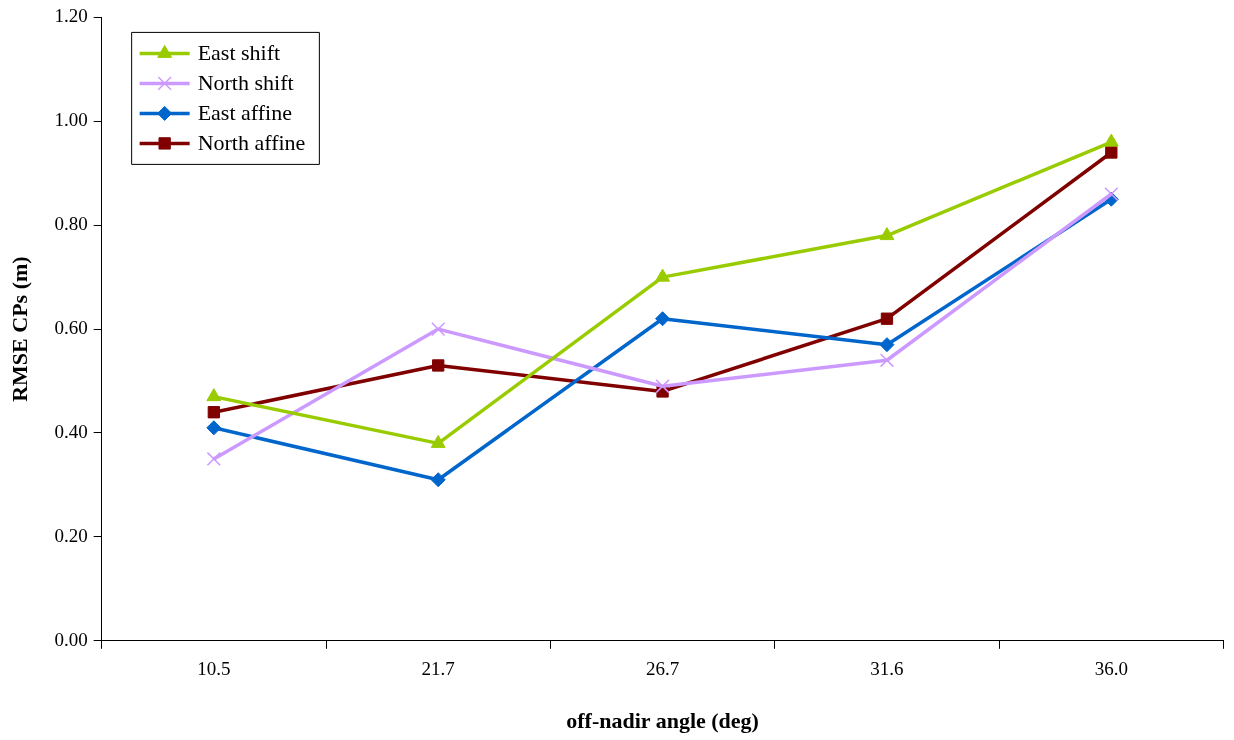 The width and height of the screenshot is (1234, 740). Describe the element at coordinates (71, 120) in the screenshot. I see `y-tick-label: 1.00` at that location.